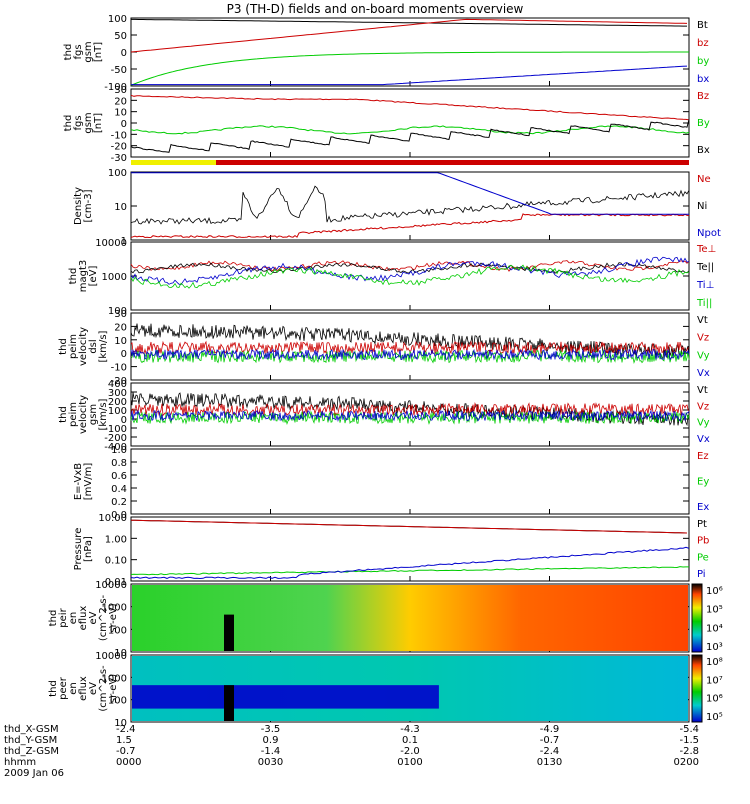  Describe the element at coordinates (714, 680) in the screenshot. I see `colorbar-label: 10⁷` at that location.